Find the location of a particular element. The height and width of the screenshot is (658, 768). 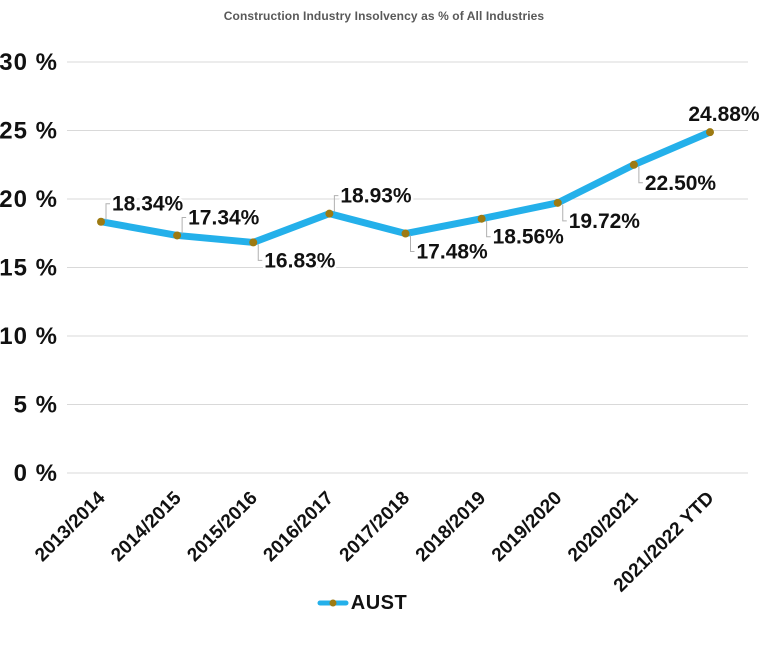

legend-marker-dot is located at coordinates (333, 603).